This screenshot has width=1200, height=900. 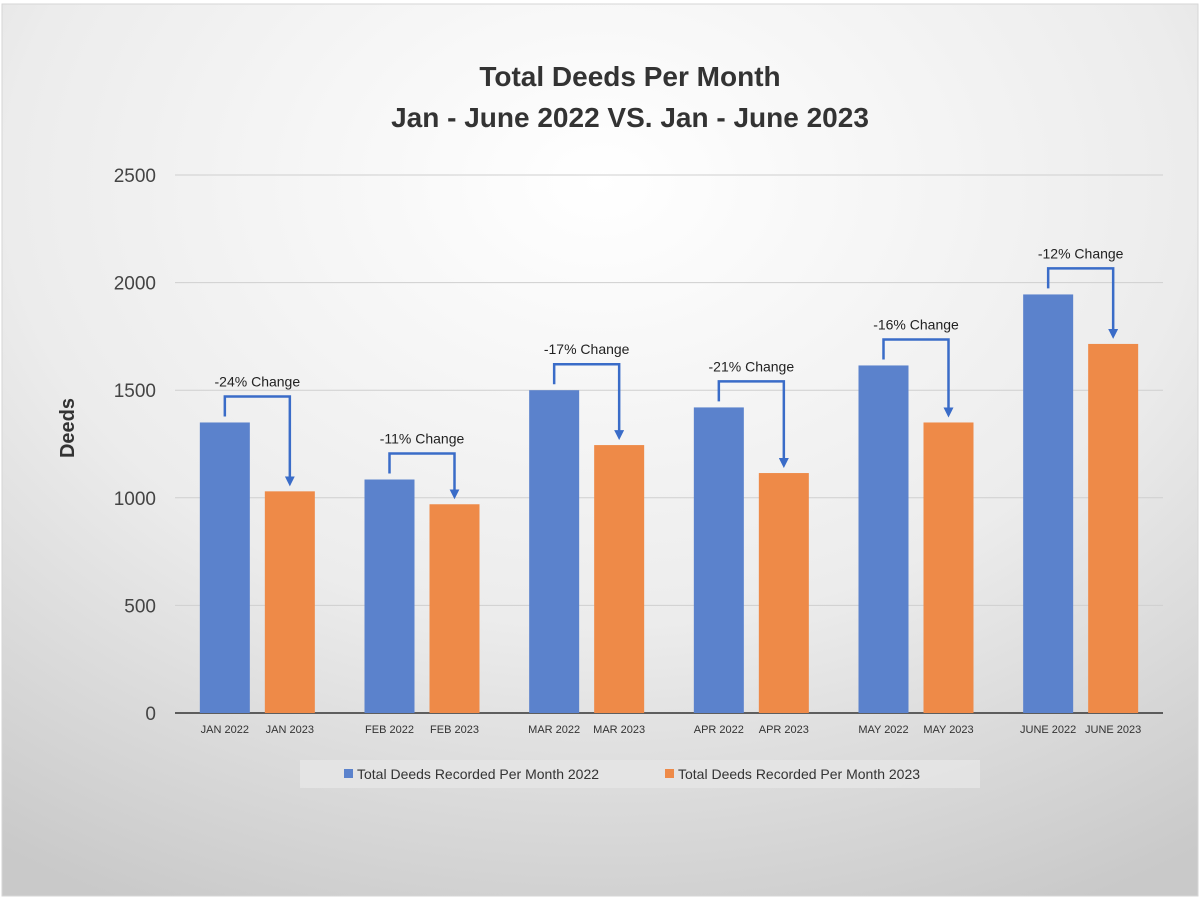 I want to click on change-label: -21% Change, so click(x=752, y=366).